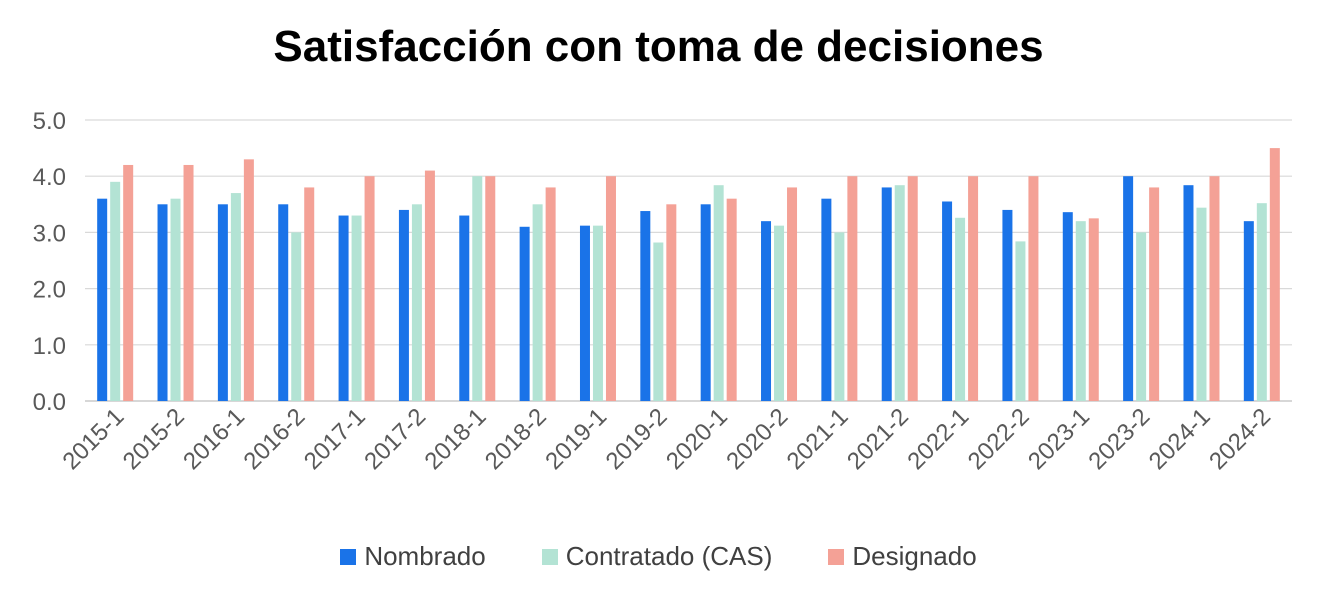 The image size is (1317, 601). What do you see at coordinates (1240, 439) in the screenshot?
I see `x-tick-label: 2024-2` at bounding box center [1240, 439].